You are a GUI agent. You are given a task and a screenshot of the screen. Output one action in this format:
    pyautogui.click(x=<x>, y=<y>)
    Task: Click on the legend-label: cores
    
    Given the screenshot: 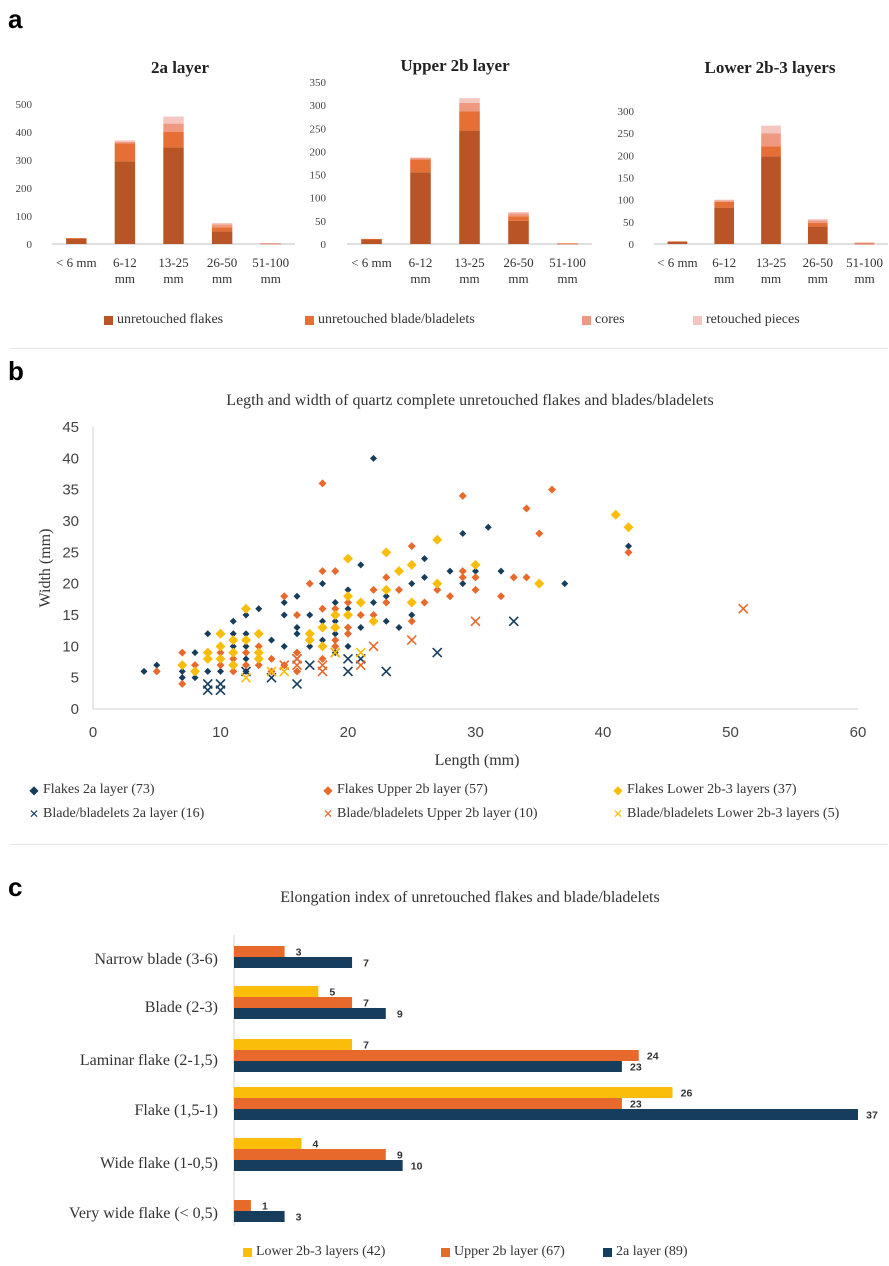 What is the action you would take?
    pyautogui.click(x=610, y=319)
    